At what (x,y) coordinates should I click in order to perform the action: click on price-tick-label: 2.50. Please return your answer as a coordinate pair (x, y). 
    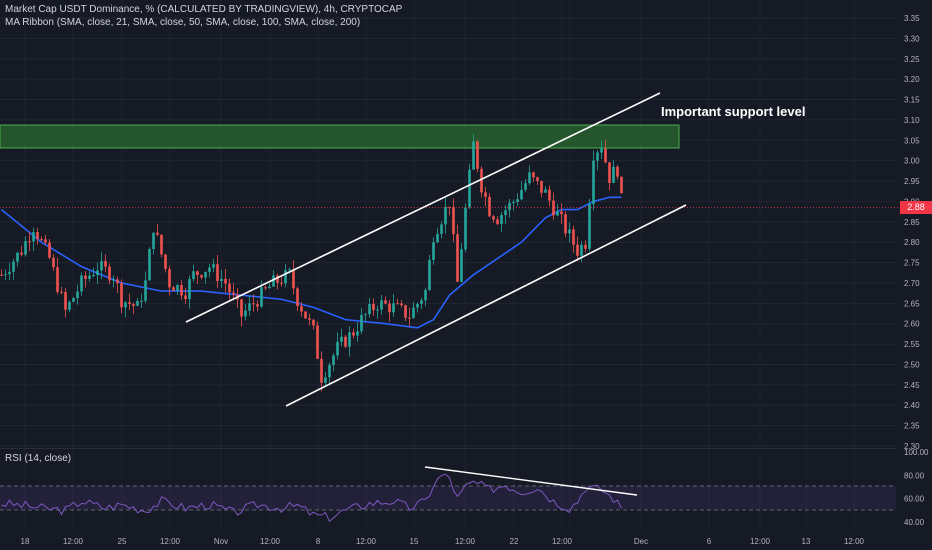
    Looking at the image, I should click on (912, 364).